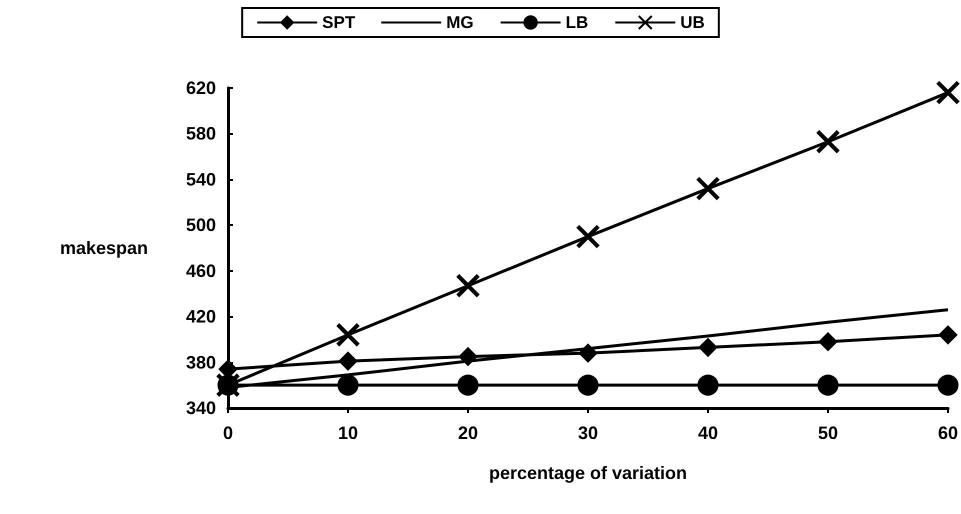 The width and height of the screenshot is (961, 514). What do you see at coordinates (588, 473) in the screenshot?
I see `x-axis-title: percentage of variation` at bounding box center [588, 473].